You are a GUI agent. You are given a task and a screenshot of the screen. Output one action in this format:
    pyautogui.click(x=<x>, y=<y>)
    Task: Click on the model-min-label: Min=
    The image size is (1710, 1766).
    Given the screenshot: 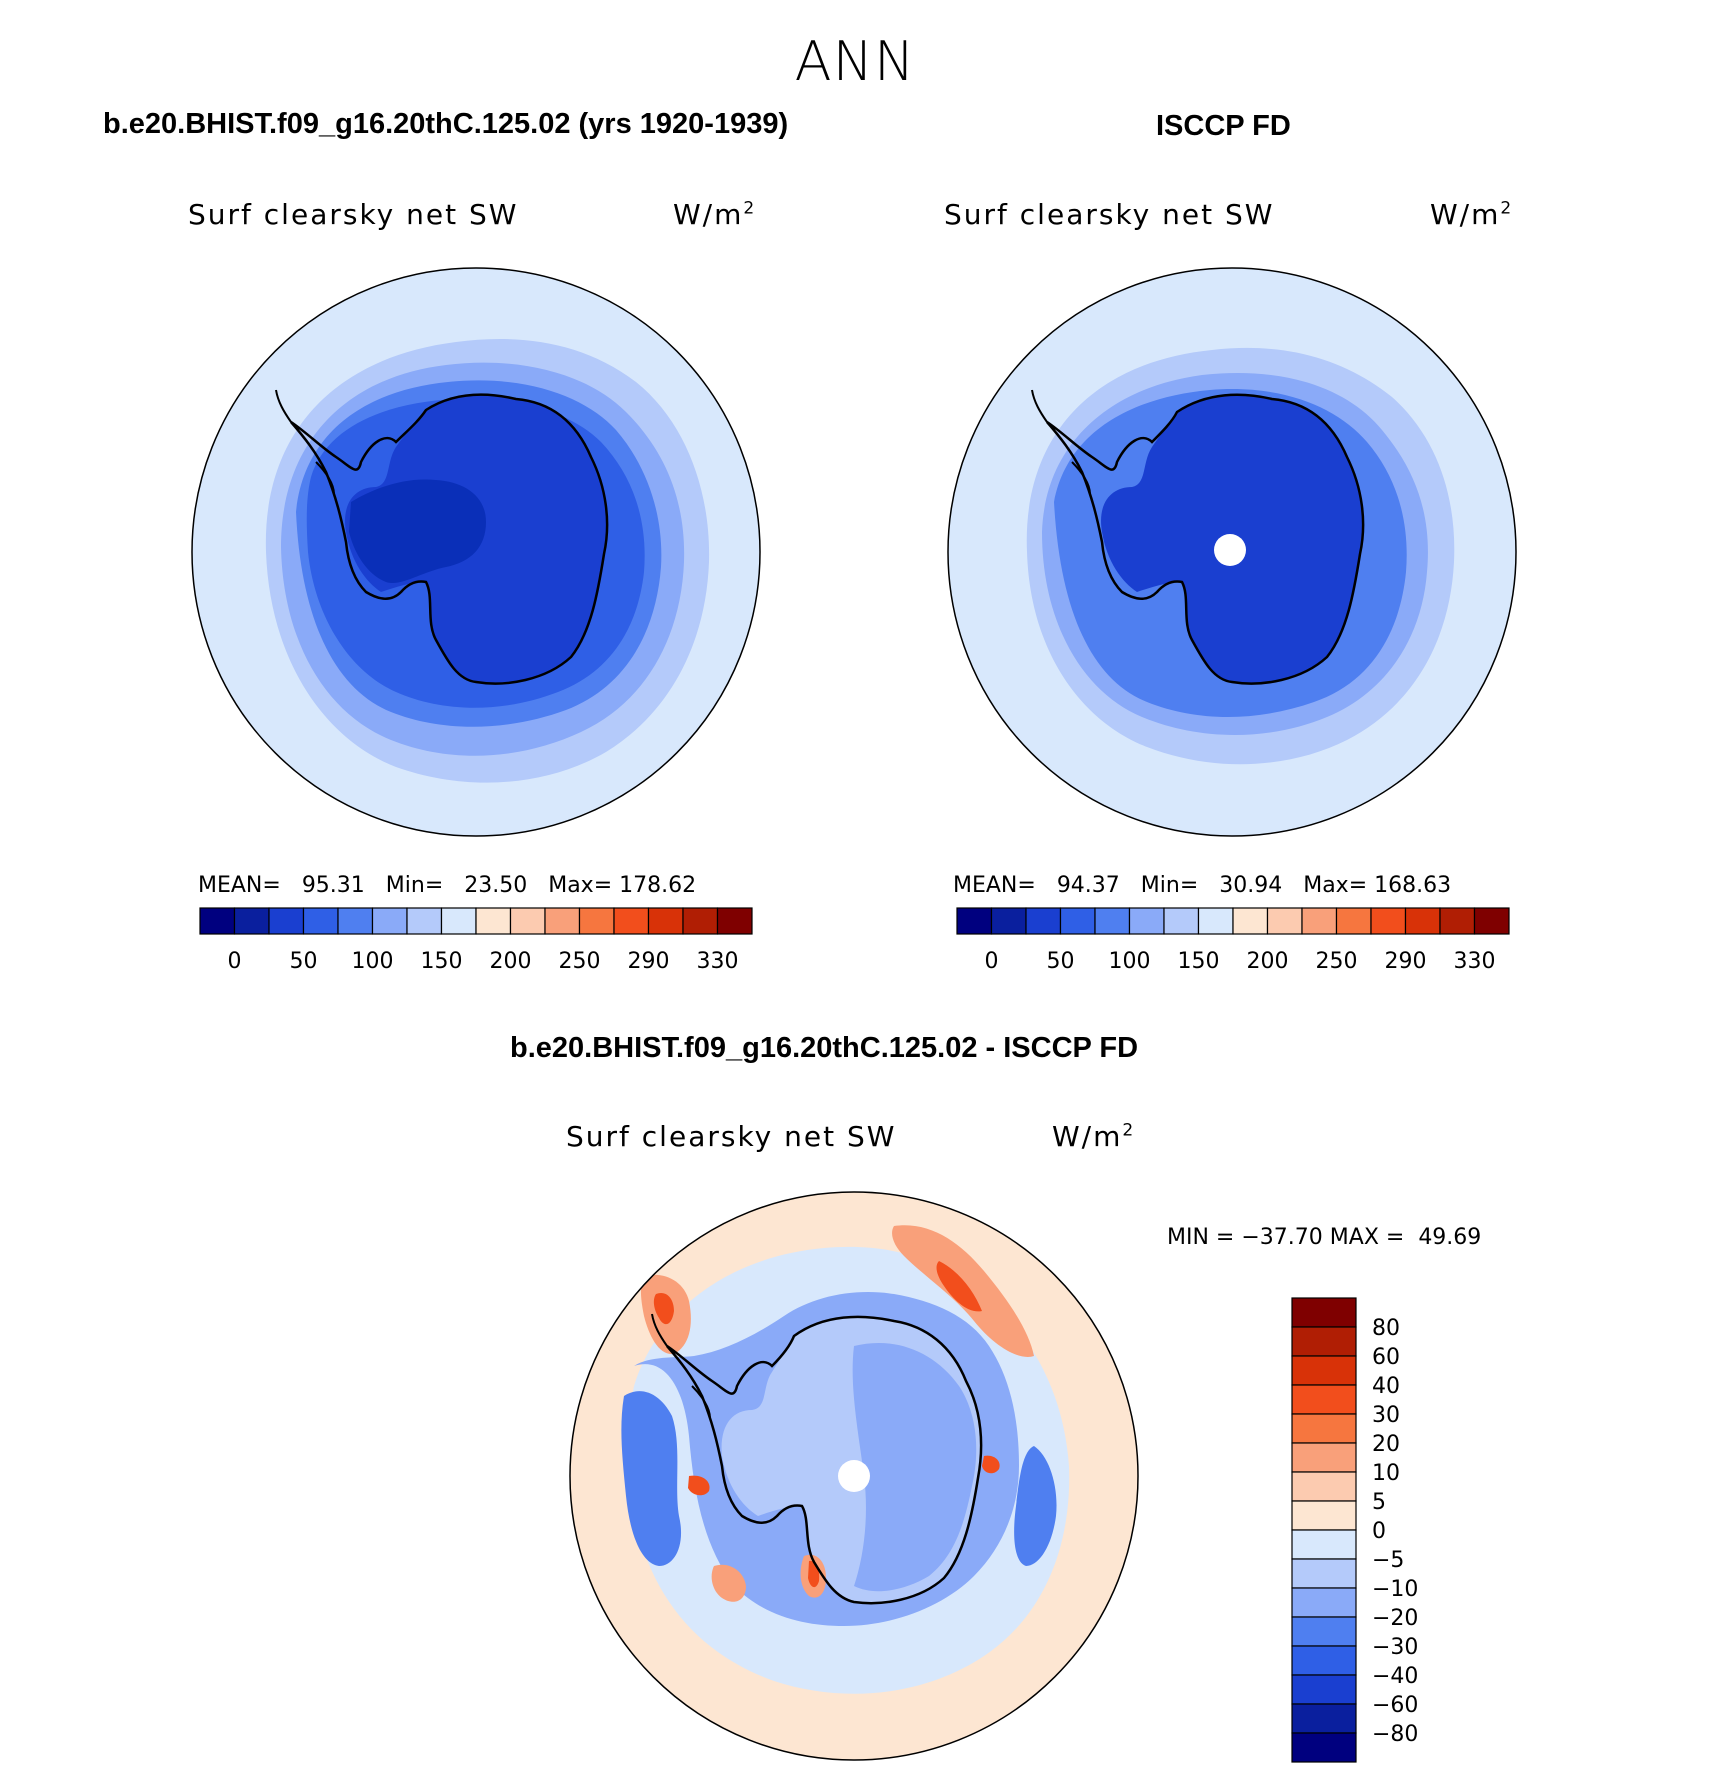 What is the action you would take?
    pyautogui.click(x=414, y=885)
    